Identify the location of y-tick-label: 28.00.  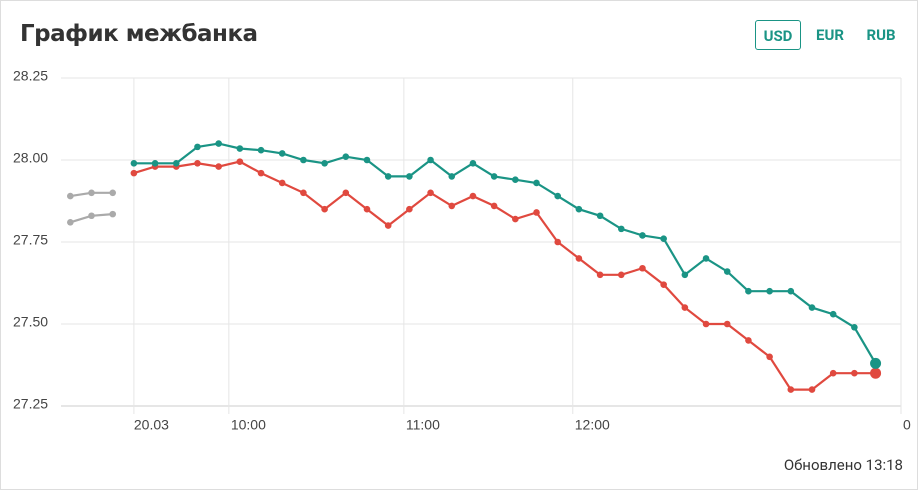
(30, 158).